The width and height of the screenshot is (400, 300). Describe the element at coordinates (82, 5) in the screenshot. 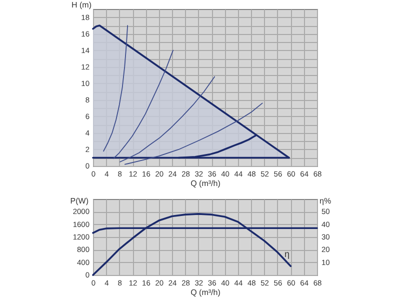

I see `y-axis-title: H (m)` at that location.